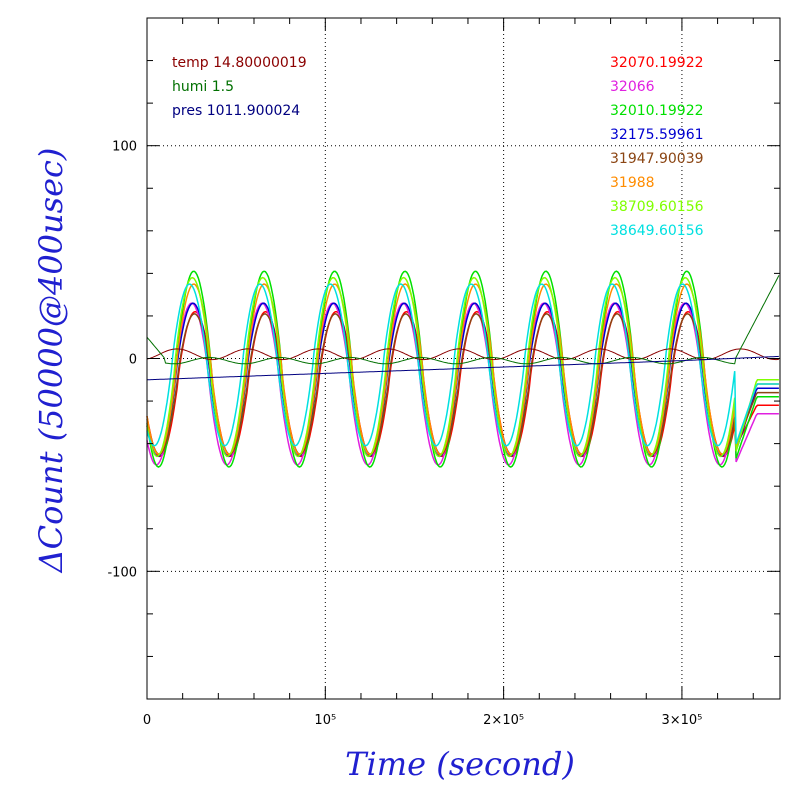 This screenshot has height=797, width=797. What do you see at coordinates (203, 87) in the screenshot?
I see `legend-left-item: humi 1.5` at bounding box center [203, 87].